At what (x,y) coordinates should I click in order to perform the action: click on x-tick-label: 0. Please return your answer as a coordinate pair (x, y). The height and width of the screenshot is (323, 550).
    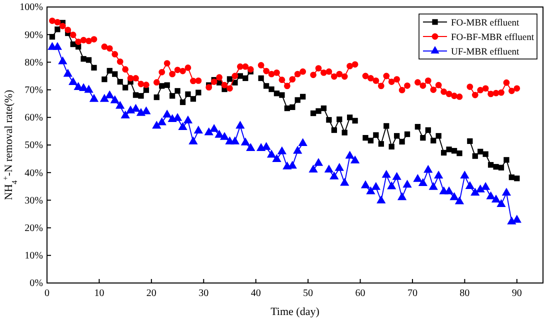
    Looking at the image, I should click on (47, 294).